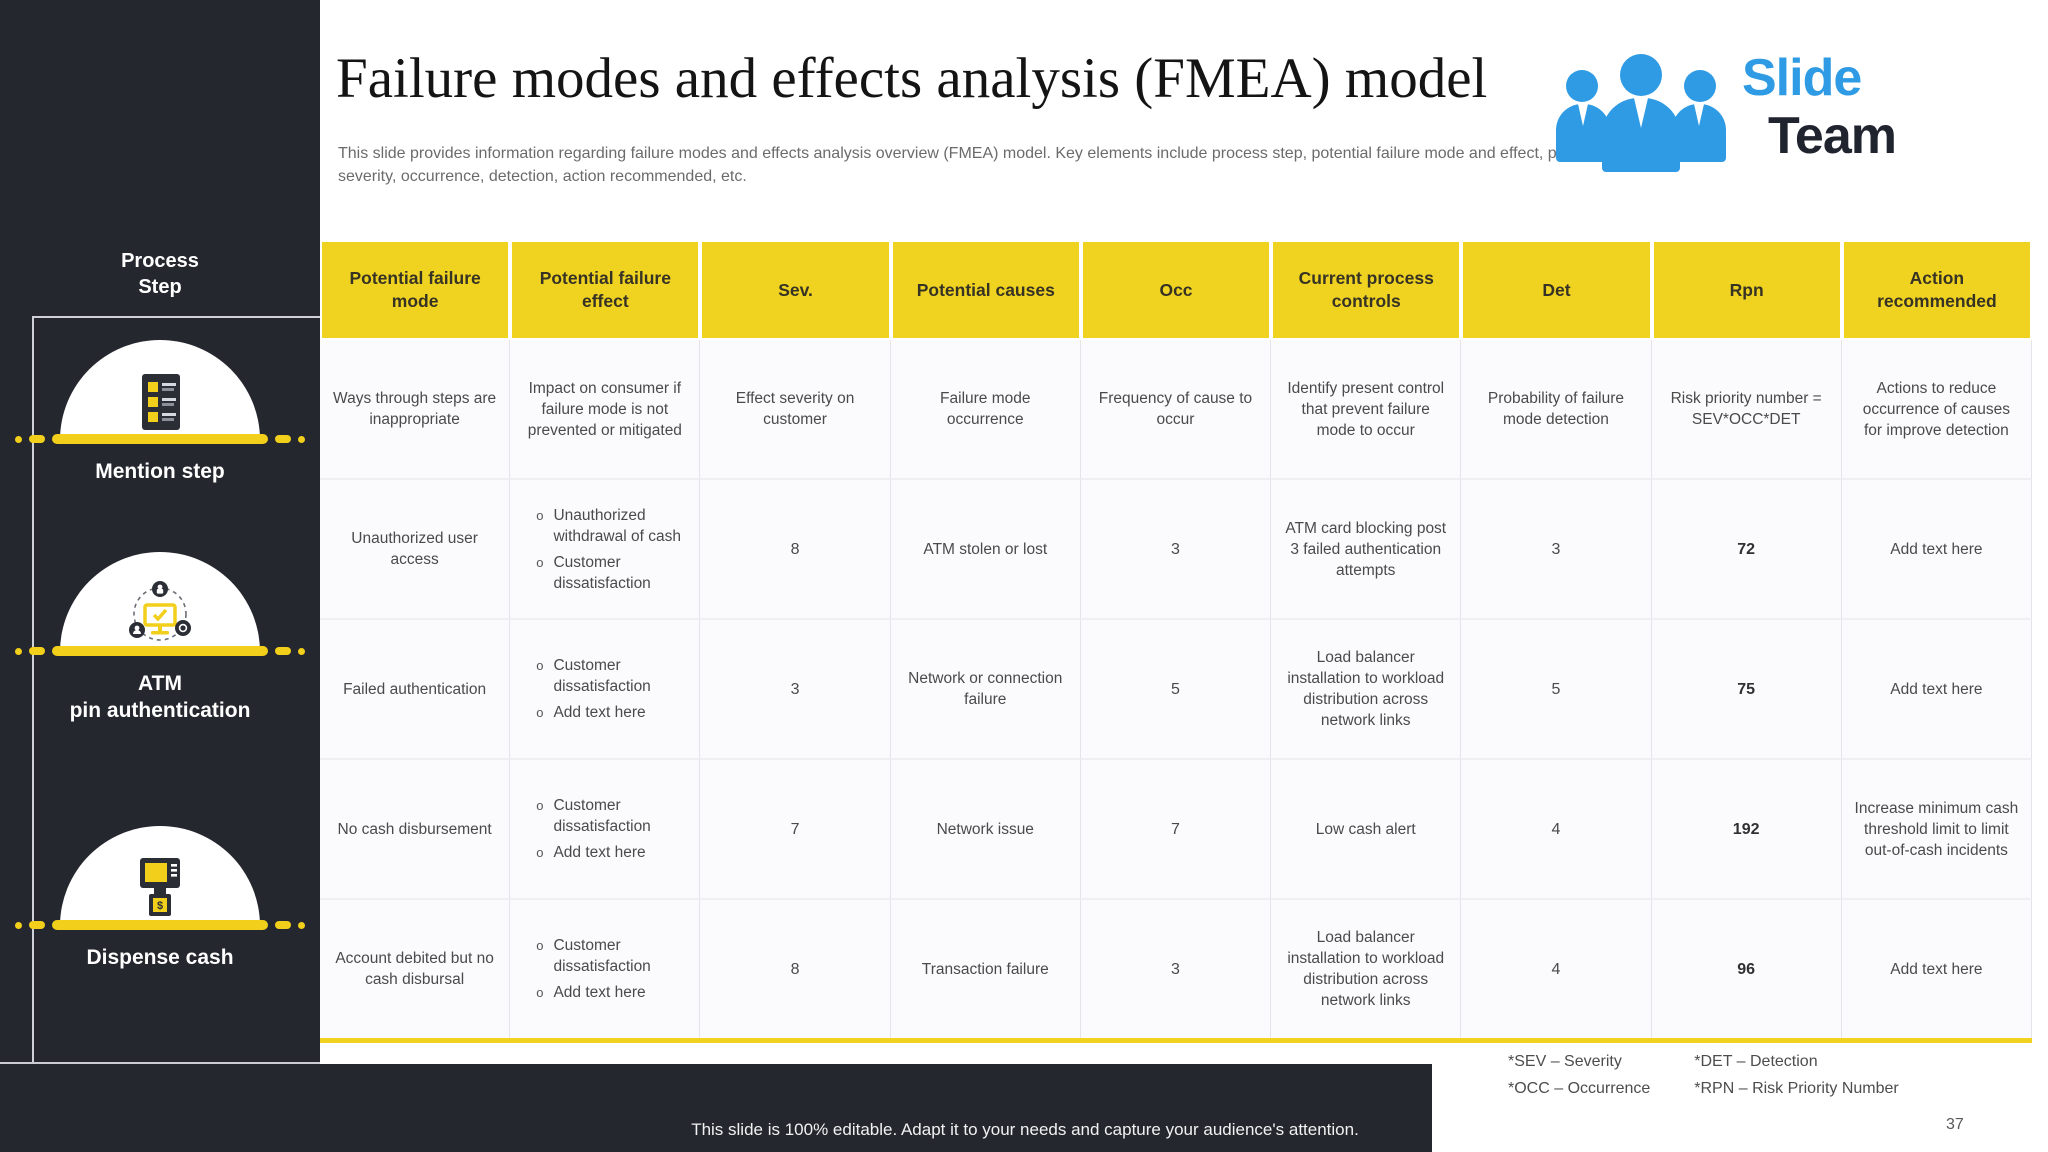 This screenshot has height=1152, width=2048. Describe the element at coordinates (415, 690) in the screenshot. I see `cell-failure-mode: Failed authentication` at that location.